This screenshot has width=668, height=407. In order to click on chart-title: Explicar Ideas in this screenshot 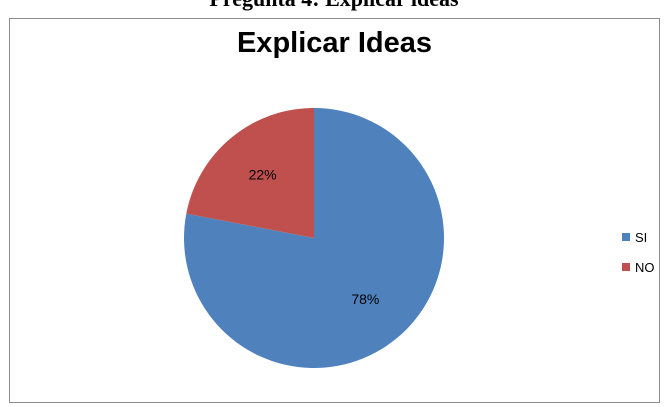, I will do `click(334, 43)`.